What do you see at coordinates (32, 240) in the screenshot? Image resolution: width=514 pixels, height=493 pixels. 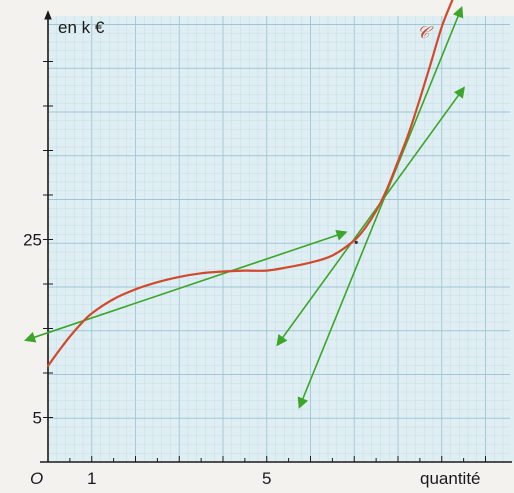 I see `y-tick-label: 25` at bounding box center [32, 240].